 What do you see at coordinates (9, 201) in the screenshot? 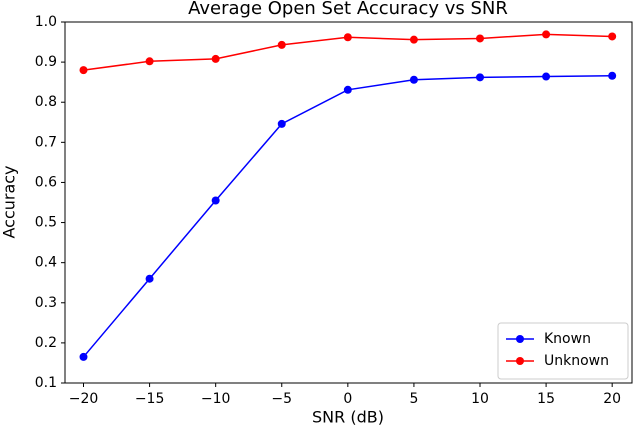
I see `y-axis-label: Accuracy` at bounding box center [9, 201].